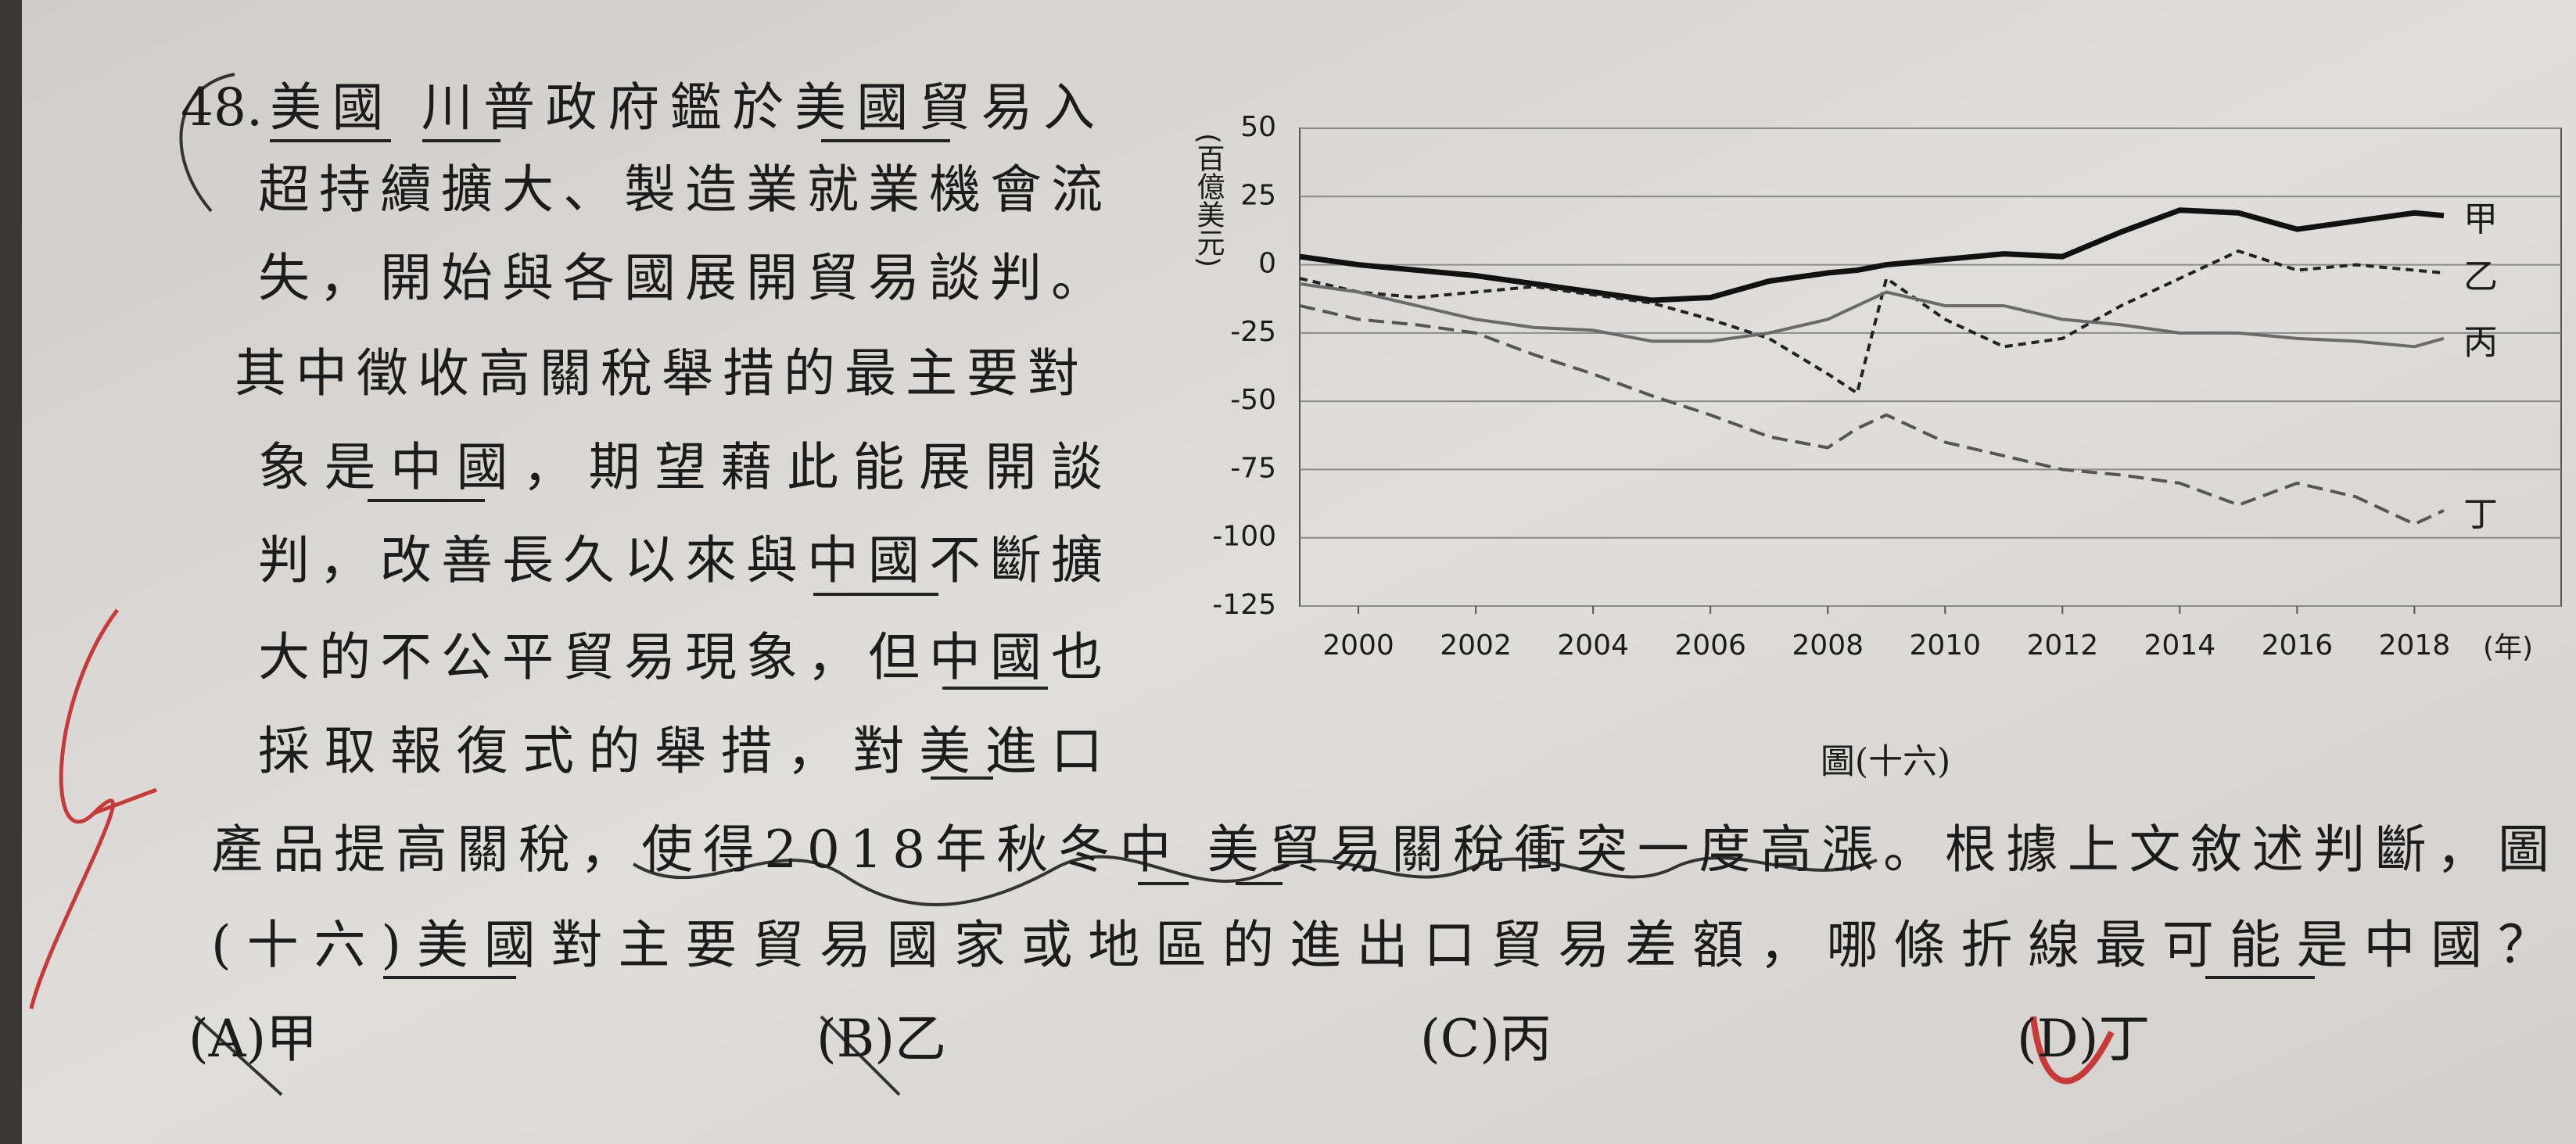 The width and height of the screenshot is (2576, 1144). Describe the element at coordinates (1828, 645) in the screenshot. I see `x-tick-label: 2008` at that location.